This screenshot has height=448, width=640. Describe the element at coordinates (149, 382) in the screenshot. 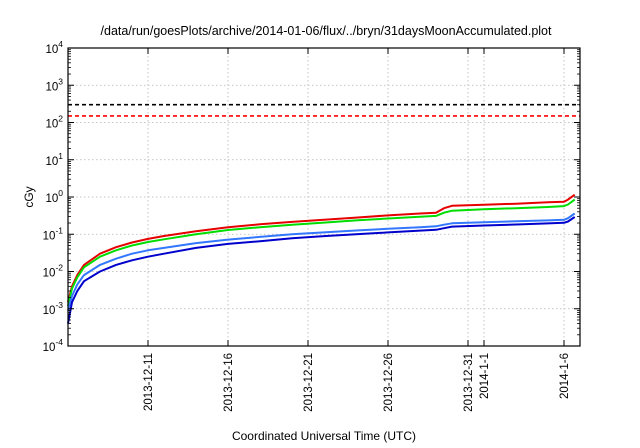

I see `x-tick-label: 2013-12-11` at that location.